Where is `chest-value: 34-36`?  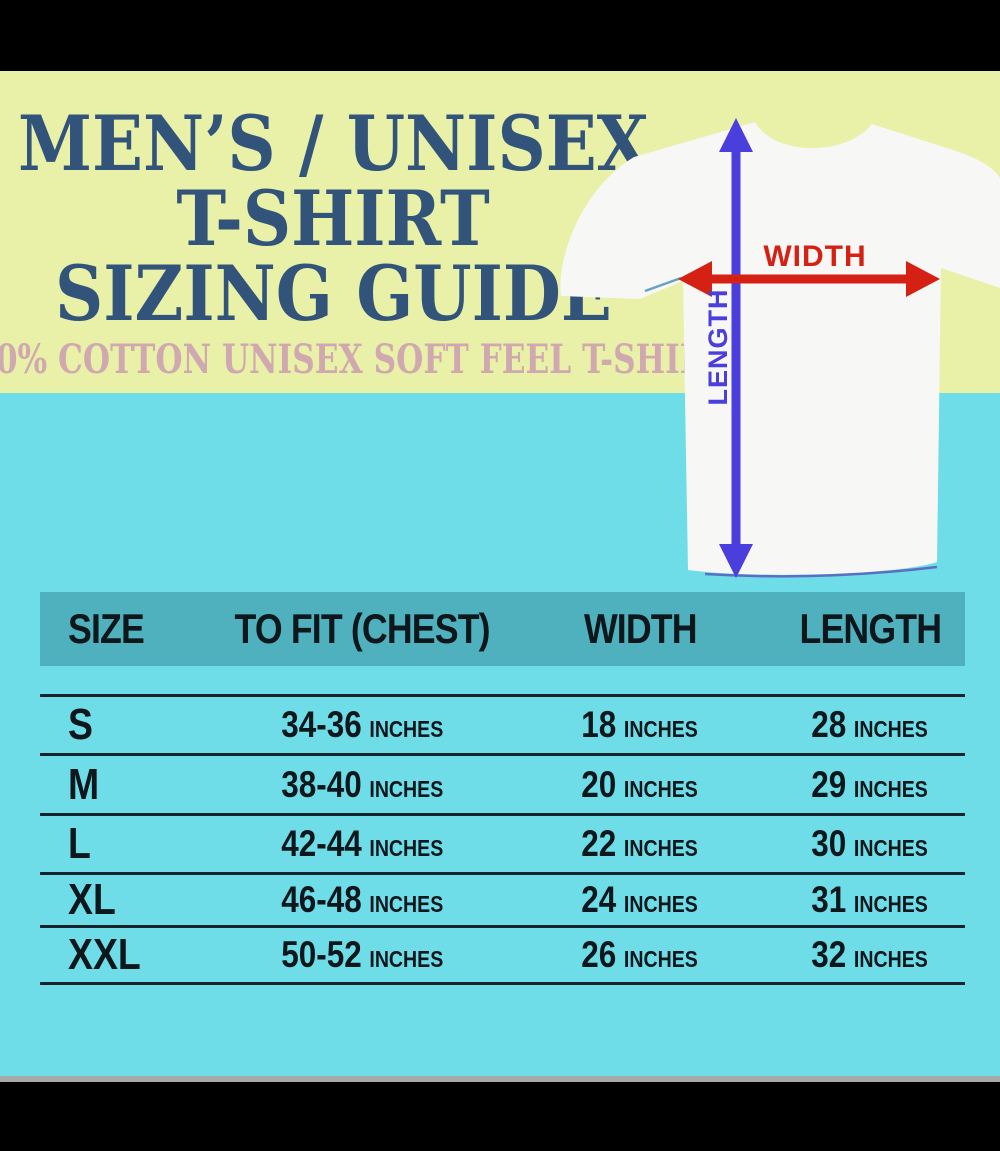
chest-value: 34-36 is located at coordinates (321, 724).